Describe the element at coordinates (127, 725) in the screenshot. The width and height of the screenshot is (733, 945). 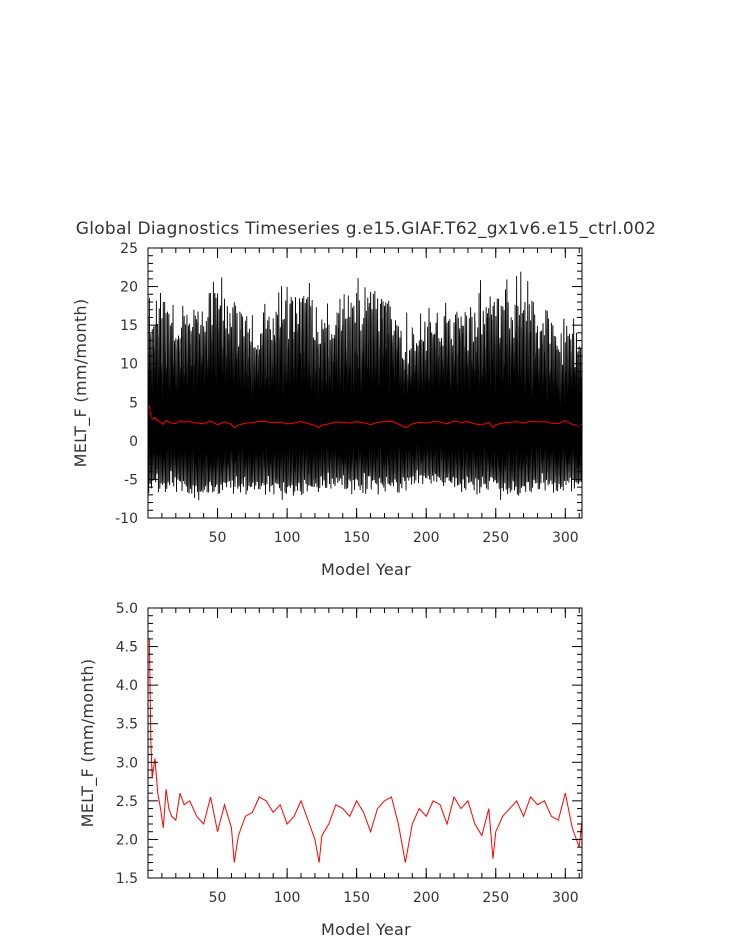
I see `y-tick-label: 3.5` at that location.